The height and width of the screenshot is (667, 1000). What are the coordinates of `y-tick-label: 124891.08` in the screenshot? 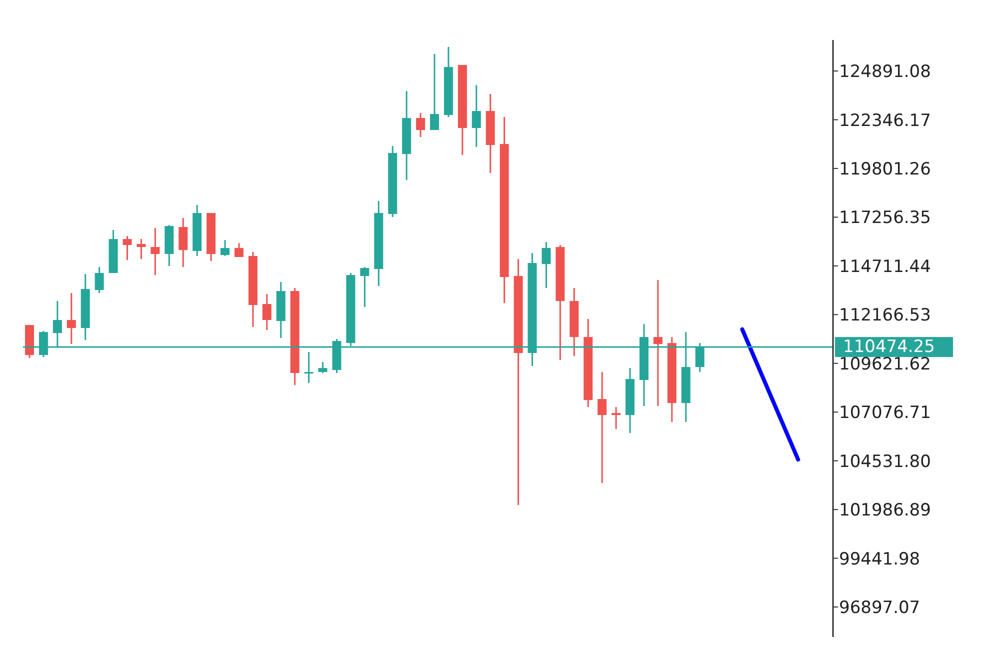 It's located at (885, 72).